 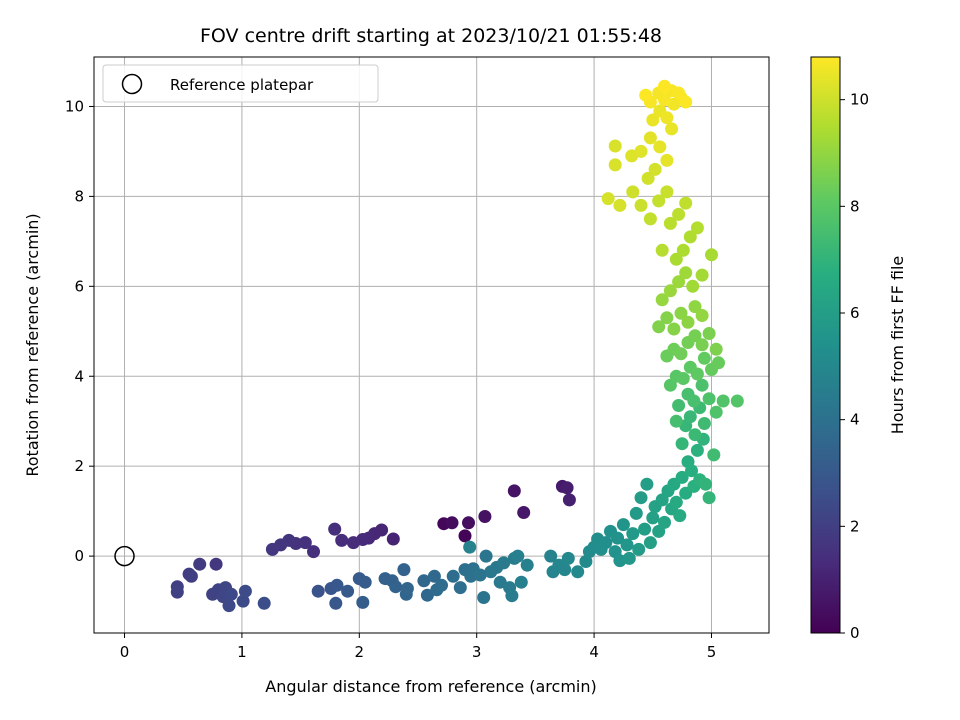 What do you see at coordinates (125, 652) in the screenshot?
I see `x-tick-label: 0` at bounding box center [125, 652].